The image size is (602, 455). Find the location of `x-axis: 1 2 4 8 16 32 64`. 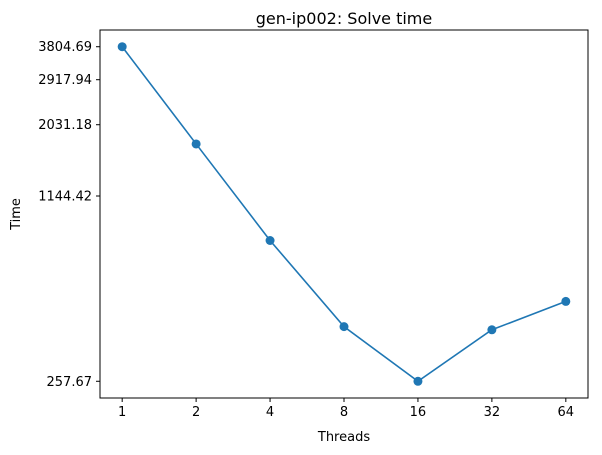

x-axis: 1 2 4 8 16 32 64 is located at coordinates (346, 409).